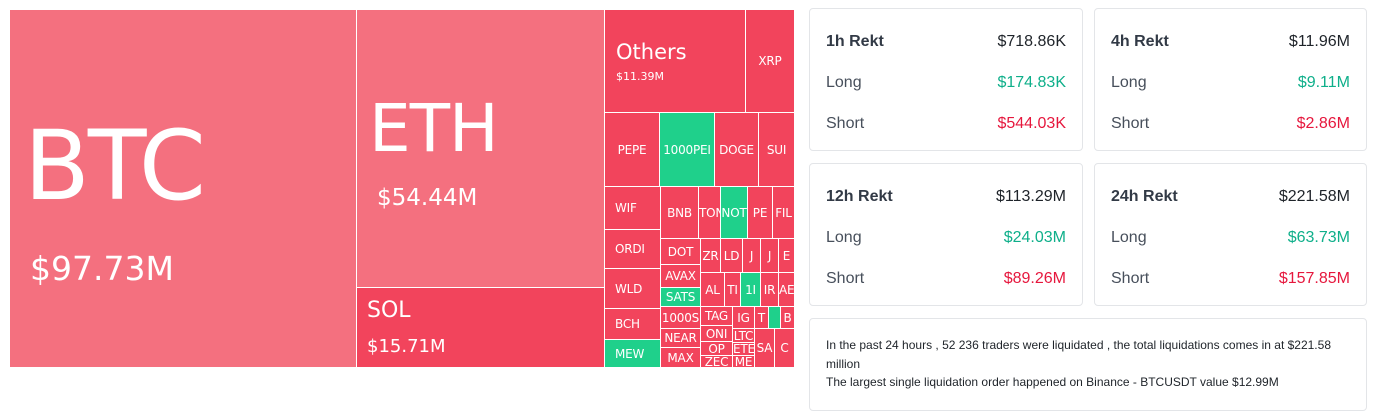  What do you see at coordinates (1031, 123) in the screenshot?
I see `short-value: $544.03K` at bounding box center [1031, 123].